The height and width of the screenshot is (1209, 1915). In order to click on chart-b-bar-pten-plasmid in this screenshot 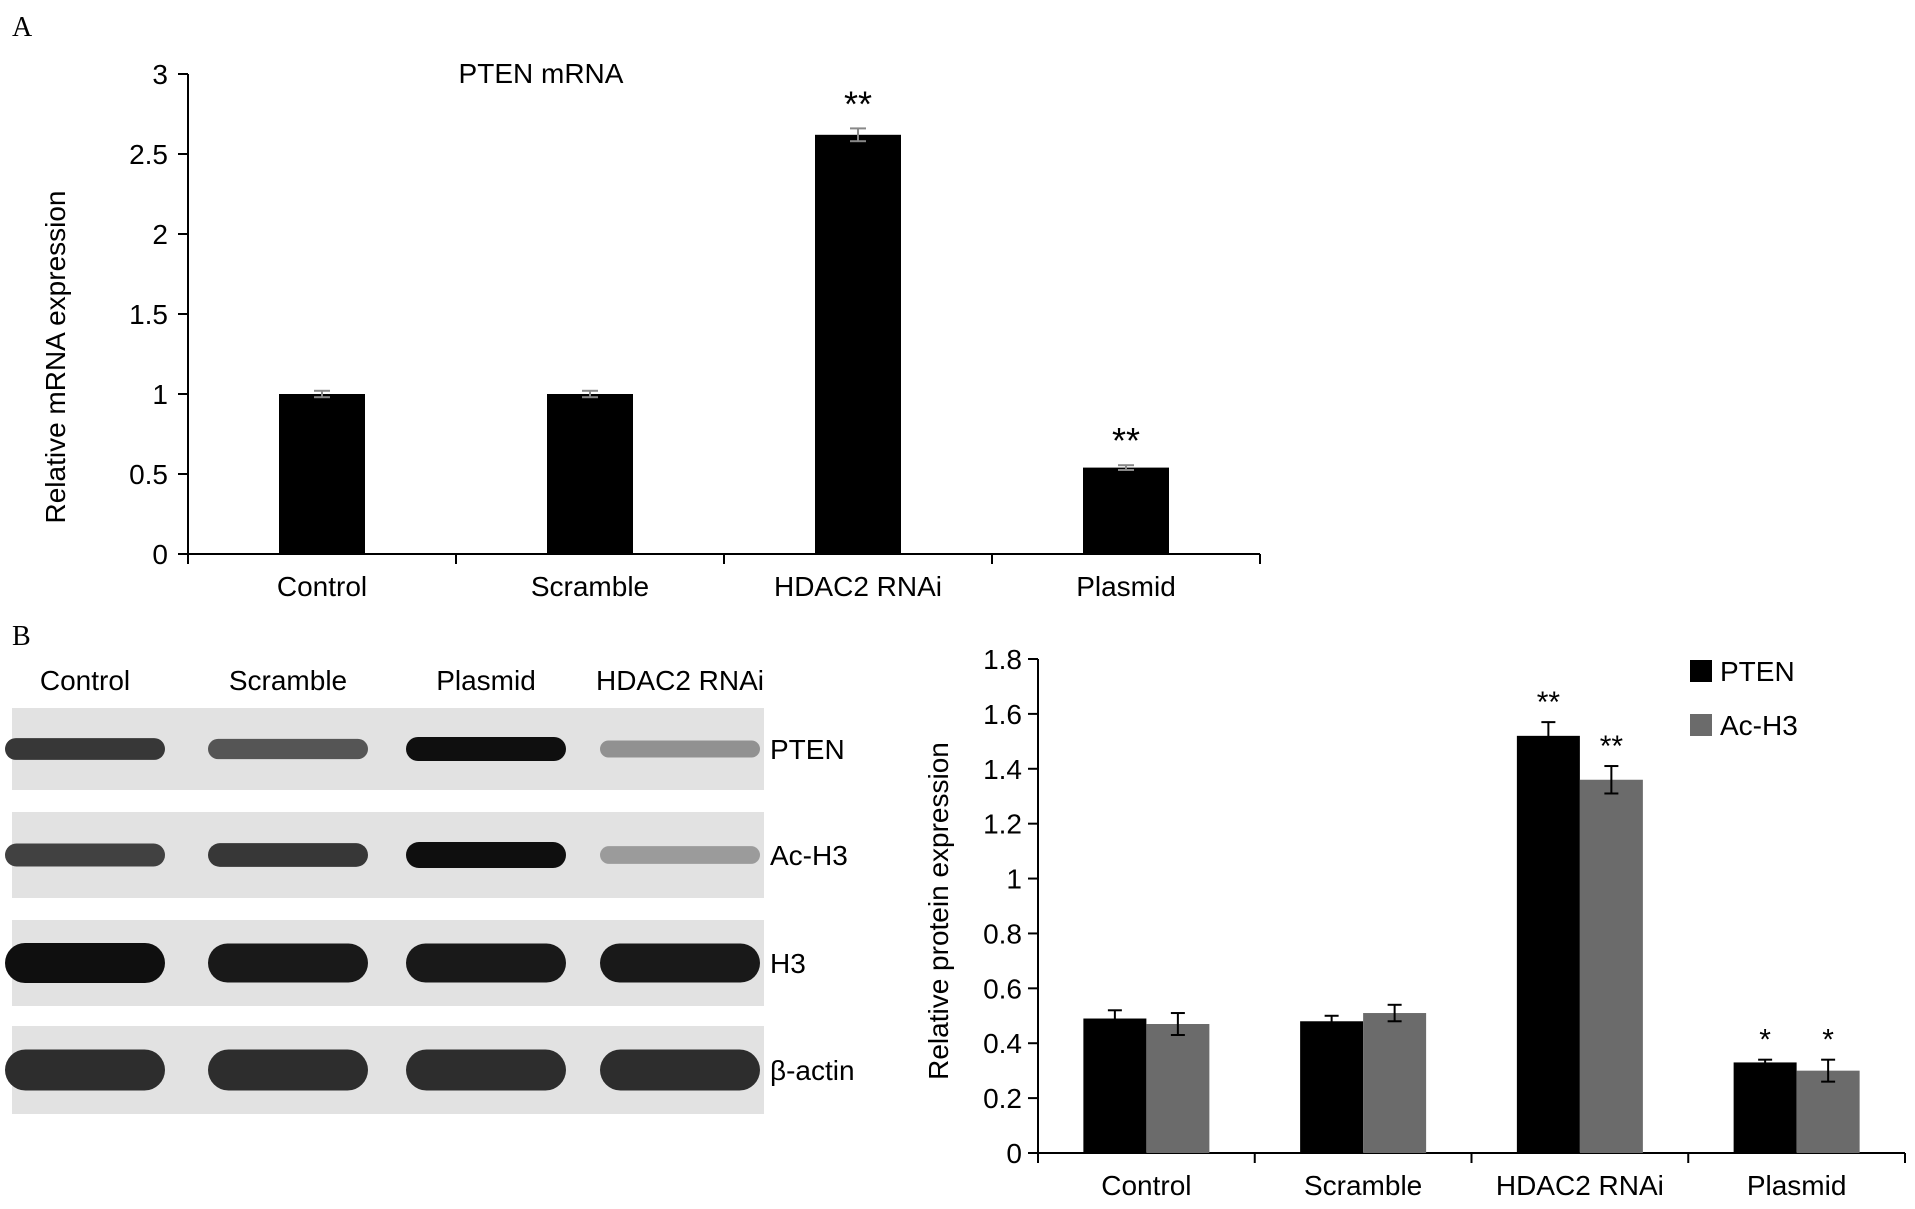, I will do `click(1765, 1107)`.